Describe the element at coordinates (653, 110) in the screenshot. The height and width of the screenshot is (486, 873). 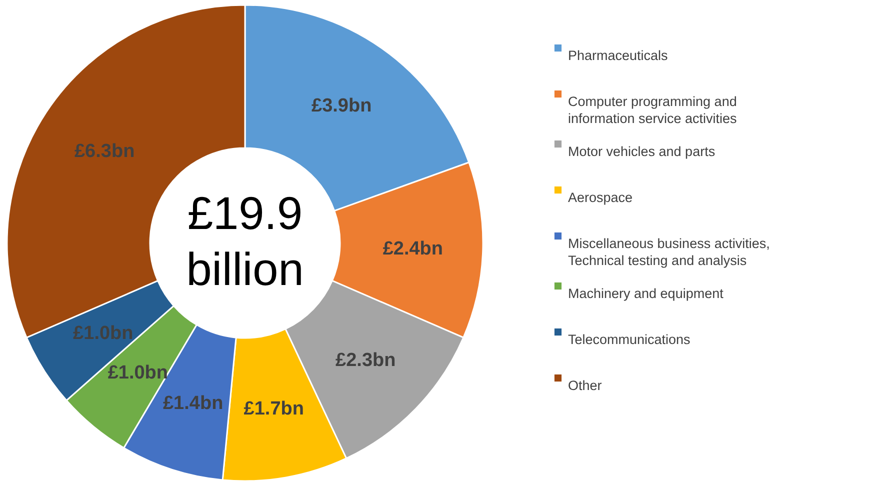
I see `legend-label: Computer programming and information service activities` at that location.